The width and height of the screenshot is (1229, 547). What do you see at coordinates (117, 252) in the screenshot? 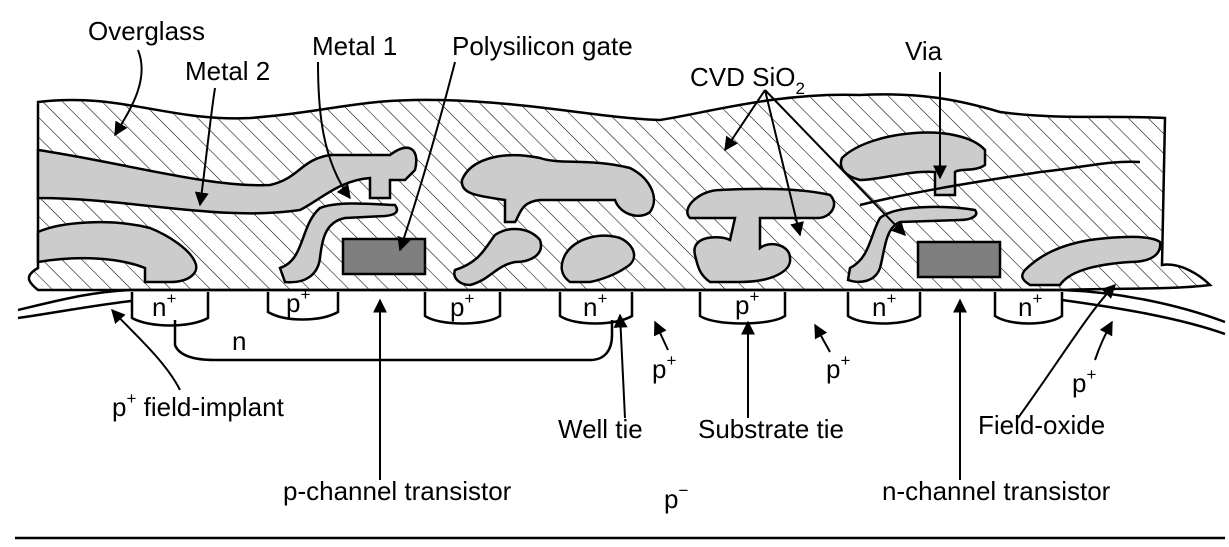
I see `metal-1-left` at bounding box center [117, 252].